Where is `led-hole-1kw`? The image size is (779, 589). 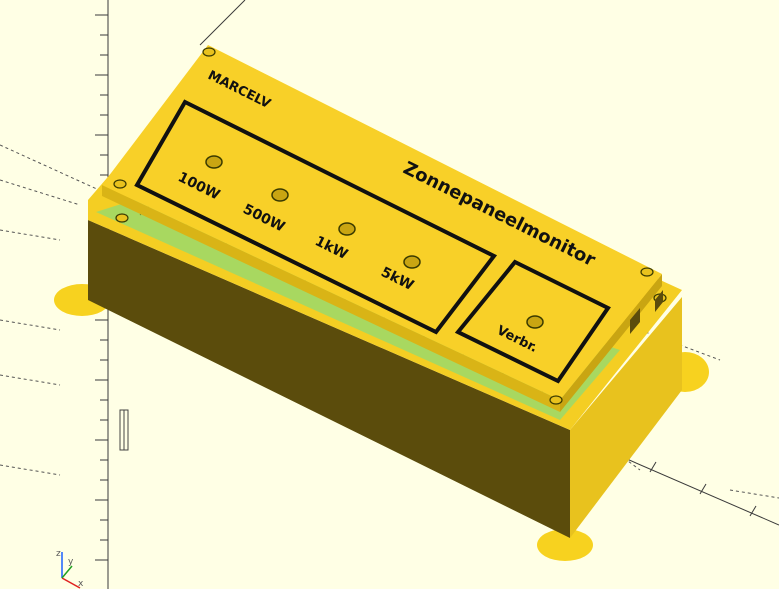
led-hole-1kw is located at coordinates (347, 229).